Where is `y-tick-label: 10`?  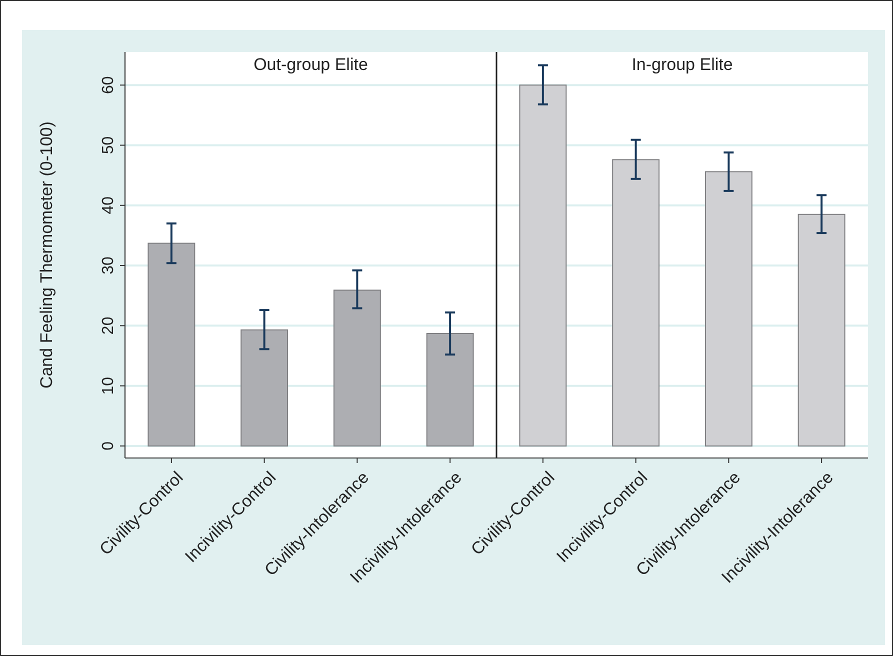 y-tick-label: 10 is located at coordinates (108, 385).